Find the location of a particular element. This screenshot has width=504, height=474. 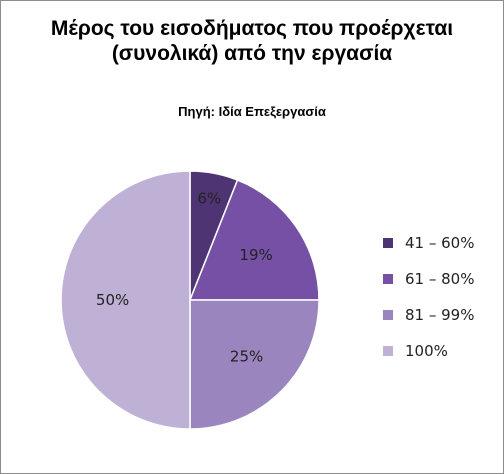

legend-label: 41 – 60% is located at coordinates (439, 243).